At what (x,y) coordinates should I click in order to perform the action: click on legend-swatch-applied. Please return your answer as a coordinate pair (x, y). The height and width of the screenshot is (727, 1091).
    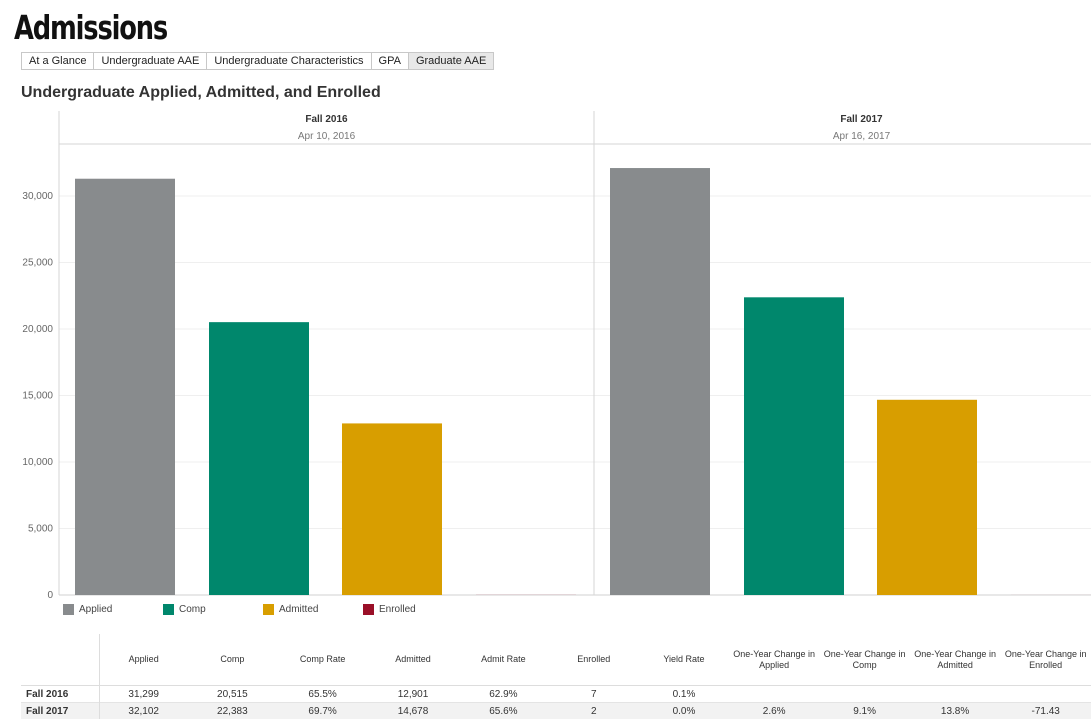
    Looking at the image, I should click on (68, 609).